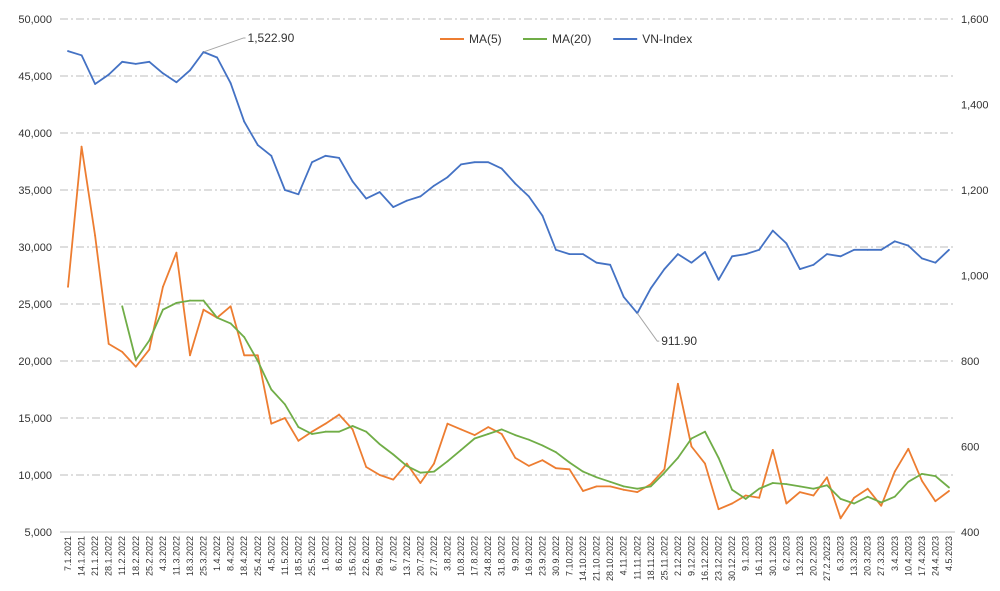 The height and width of the screenshot is (591, 1000). I want to click on x-tick-label: 1.4.2022, so click(217, 553).